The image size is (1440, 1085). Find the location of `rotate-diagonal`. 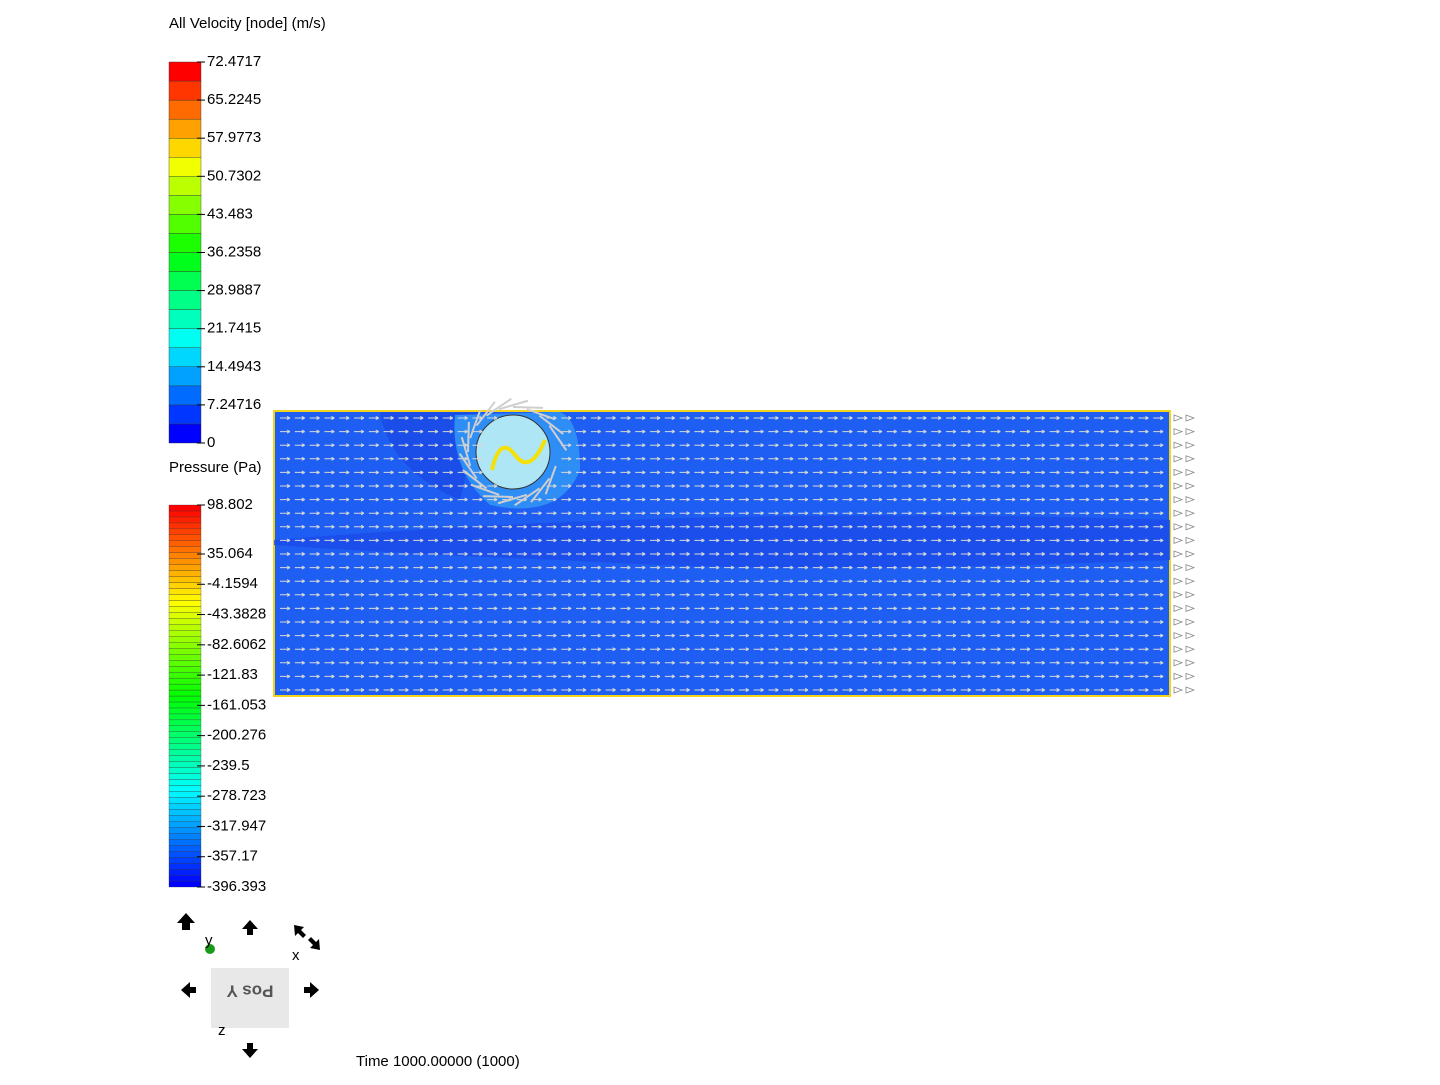

rotate-diagonal is located at coordinates (307, 937).